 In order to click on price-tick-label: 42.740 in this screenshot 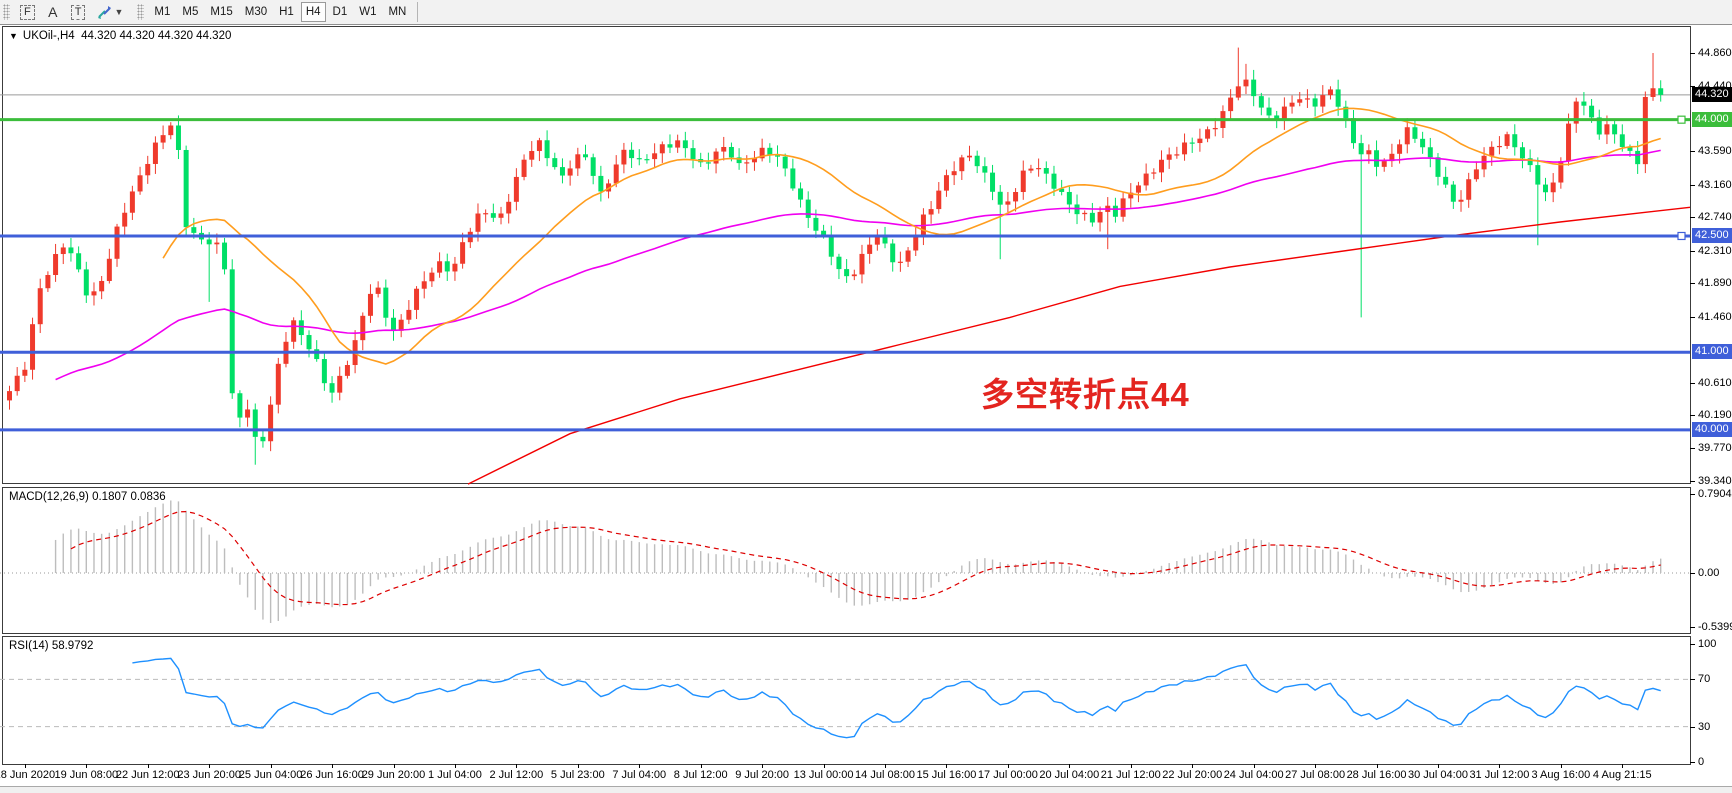, I will do `click(1715, 217)`.